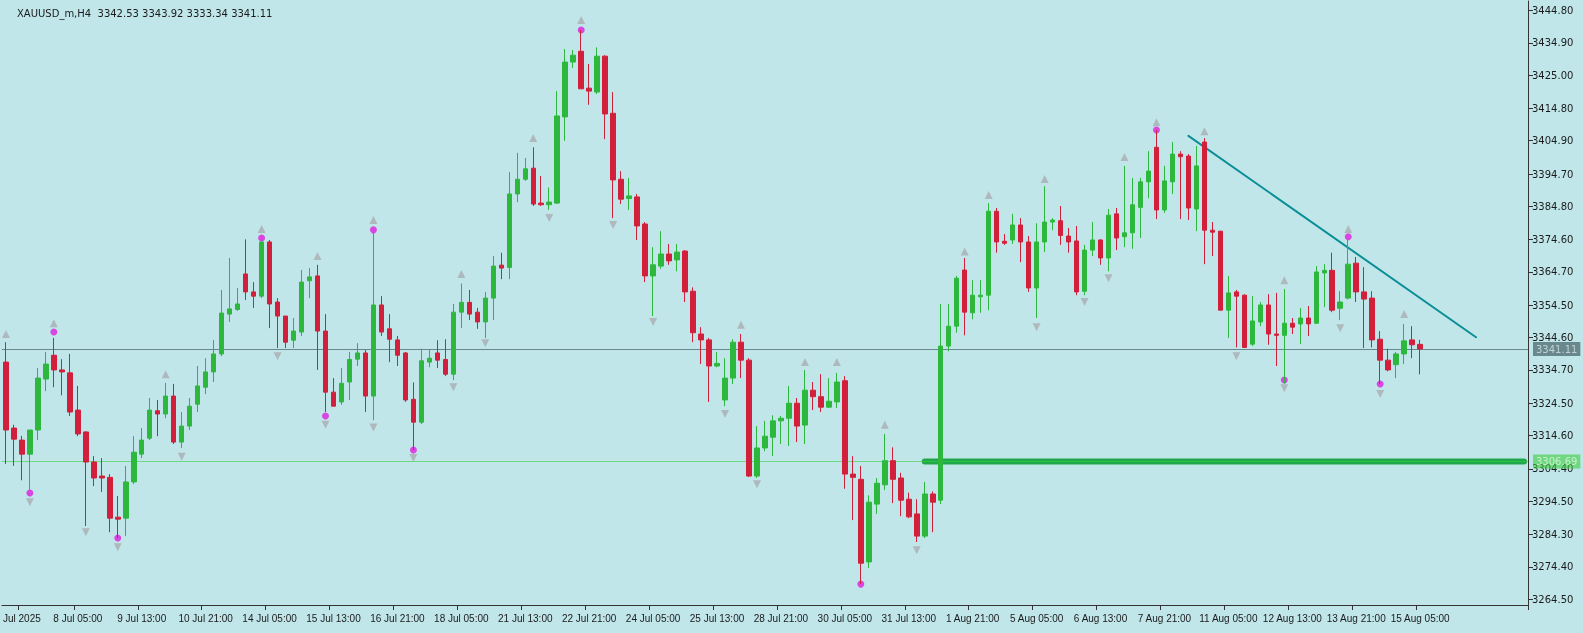 This screenshot has height=633, width=1583. I want to click on x-tick-label: 22 Jul 21:00, so click(589, 618).